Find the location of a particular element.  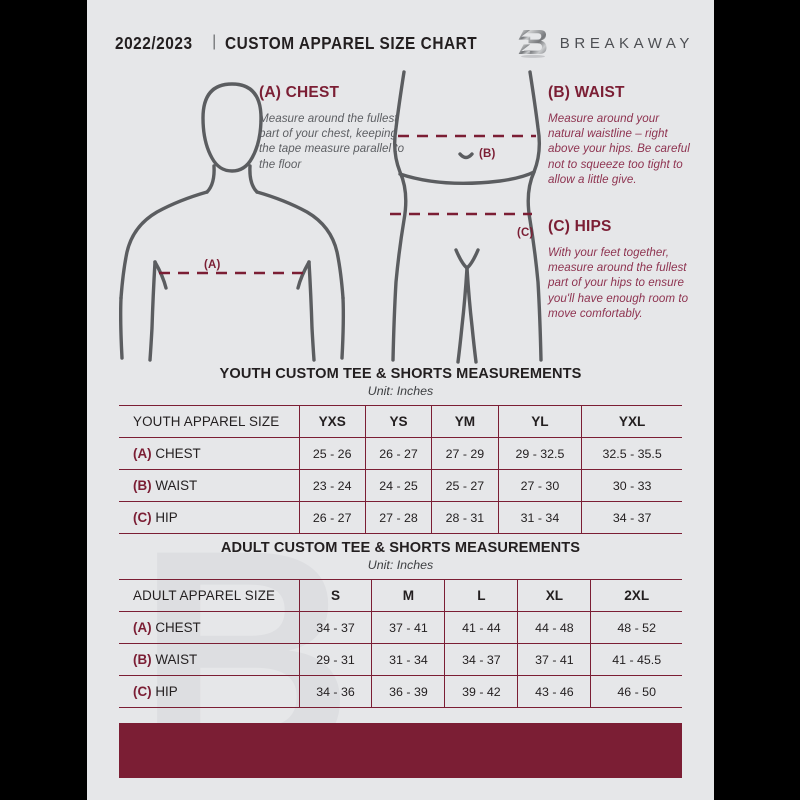

youth-row-label-waist: (B) WAIST is located at coordinates (209, 485).